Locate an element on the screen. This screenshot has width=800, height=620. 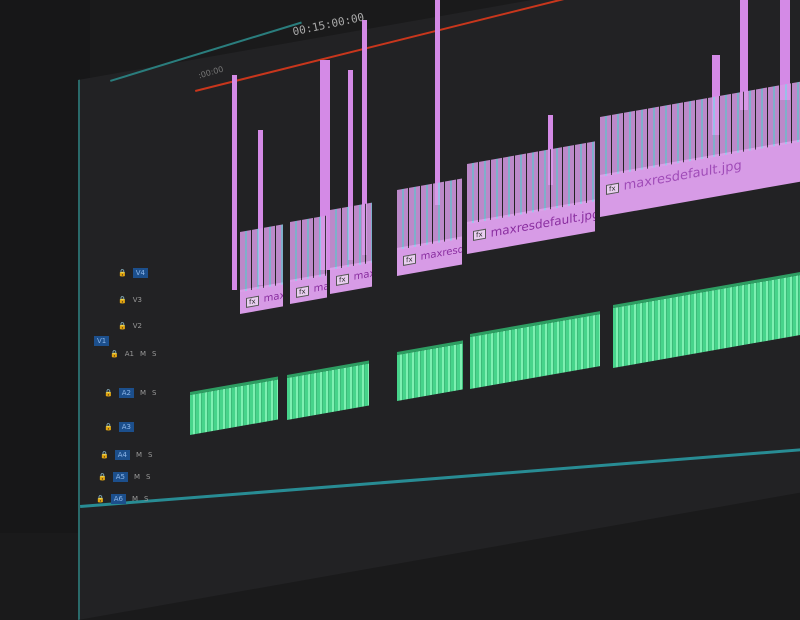
track-header-a6: 🔒 A6 M S is located at coordinates (122, 499).